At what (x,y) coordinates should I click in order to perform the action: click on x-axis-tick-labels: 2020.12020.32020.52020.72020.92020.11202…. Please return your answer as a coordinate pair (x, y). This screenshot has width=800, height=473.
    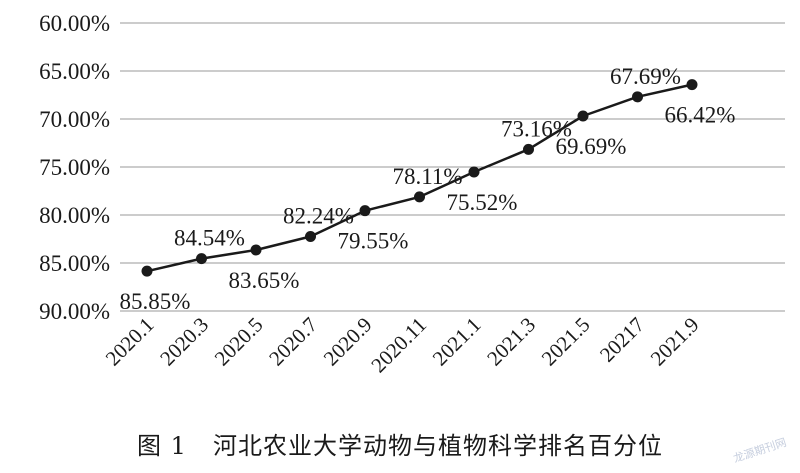
    Looking at the image, I should click on (402, 345).